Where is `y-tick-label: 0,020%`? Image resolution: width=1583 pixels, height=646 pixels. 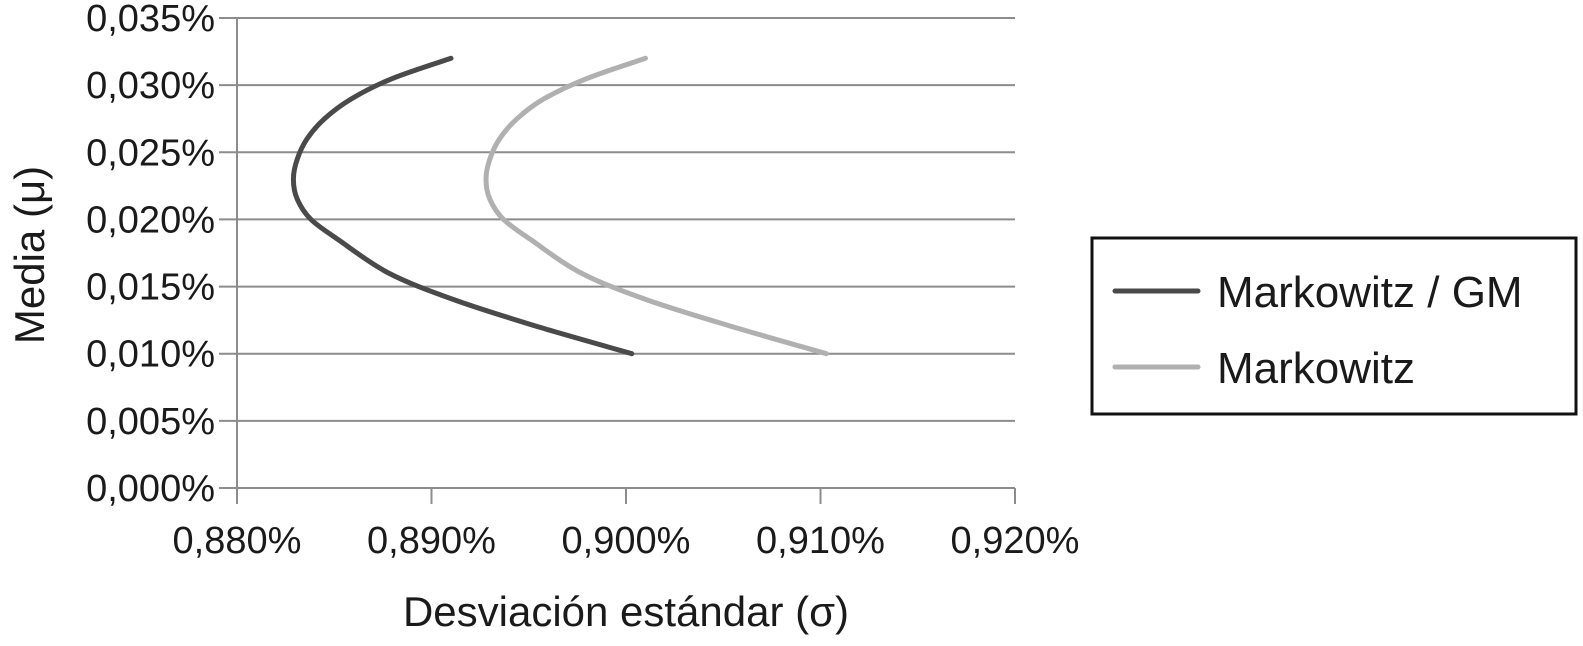
y-tick-label: 0,020% is located at coordinates (150, 220).